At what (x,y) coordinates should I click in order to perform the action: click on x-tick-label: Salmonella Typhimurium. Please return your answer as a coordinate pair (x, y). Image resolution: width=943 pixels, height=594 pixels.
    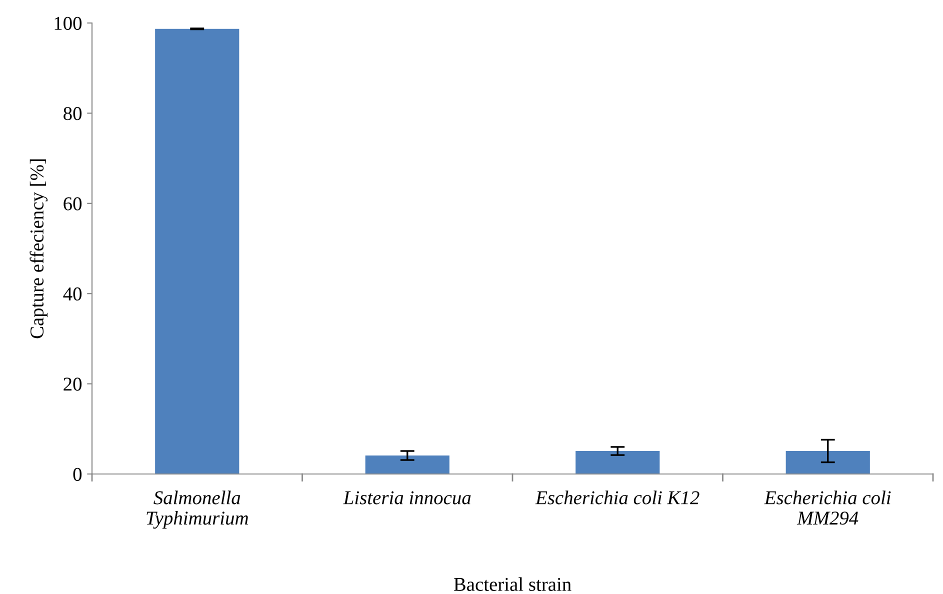
    Looking at the image, I should click on (197, 509).